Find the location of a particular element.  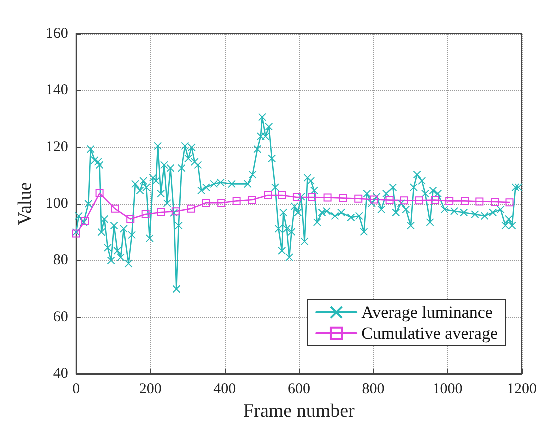

x-tick-label: 400 is located at coordinates (225, 390).